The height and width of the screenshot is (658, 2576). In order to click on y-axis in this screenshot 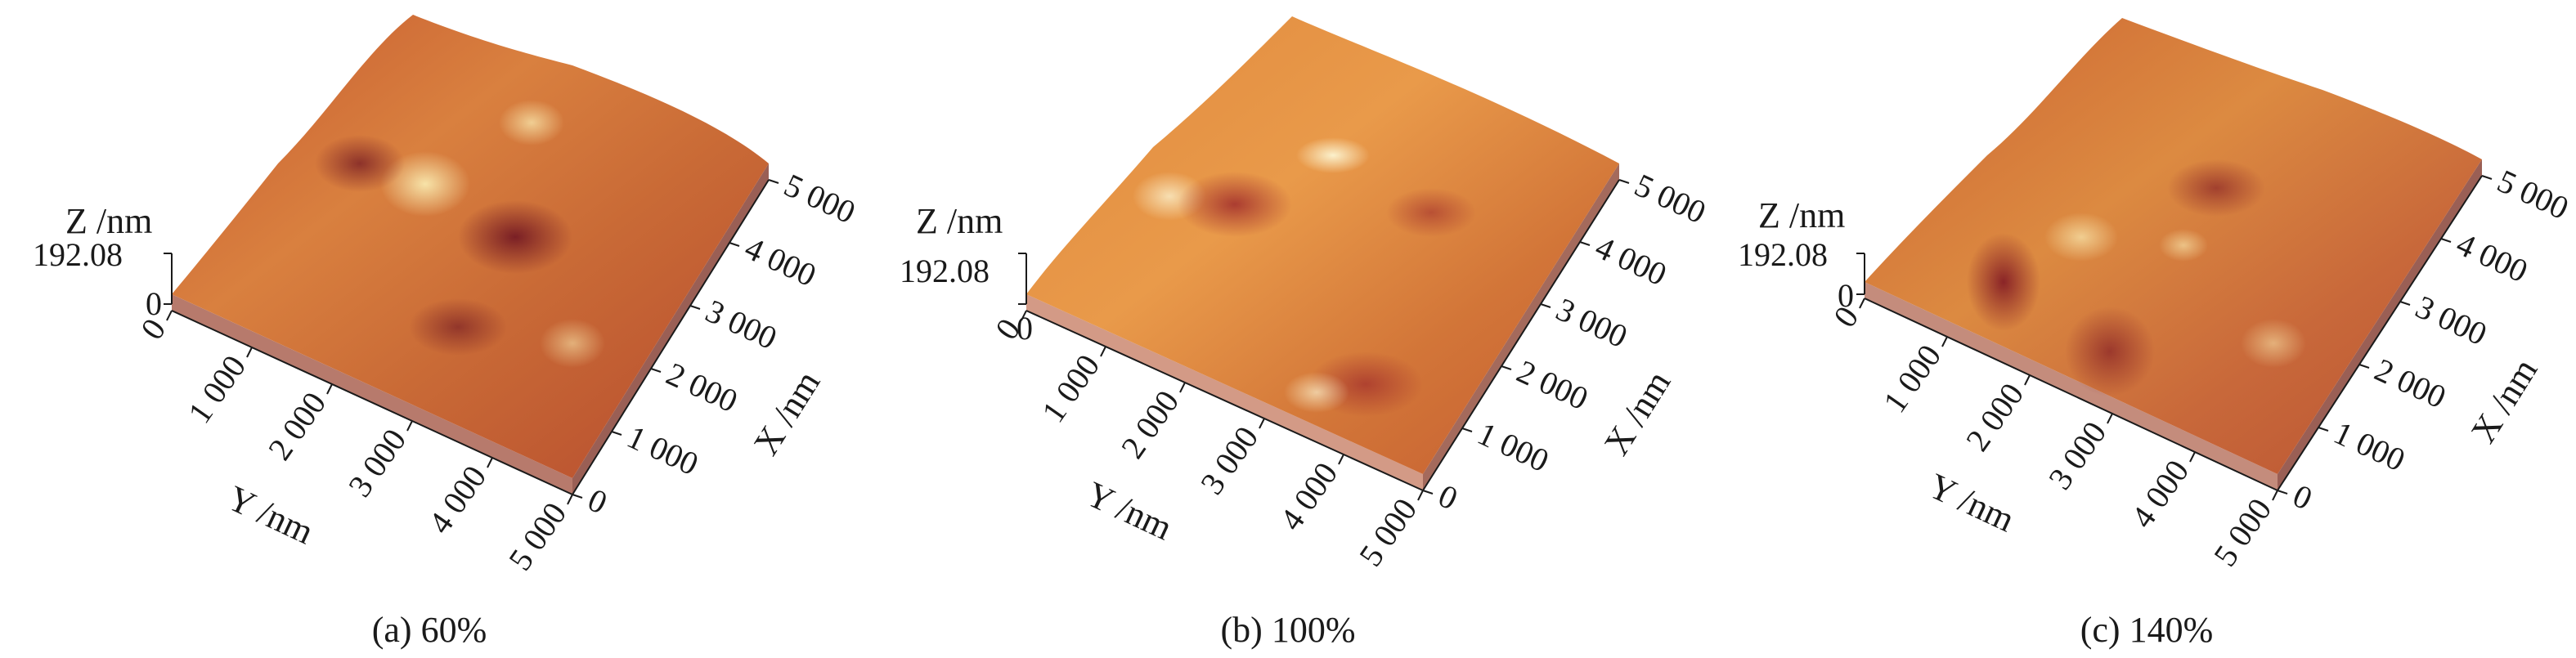, I will do `click(372, 402)`.